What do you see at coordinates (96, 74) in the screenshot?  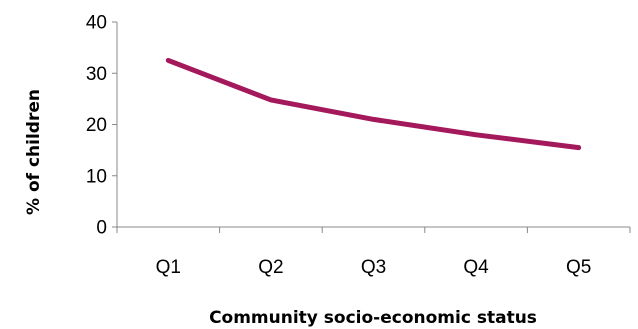 I see `y-tick-label: 30` at bounding box center [96, 74].